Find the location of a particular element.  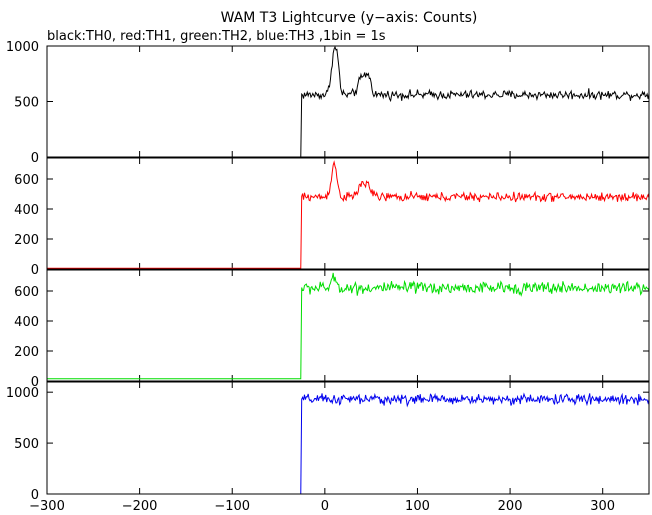

x-tick-label: −300 is located at coordinates (47, 506).